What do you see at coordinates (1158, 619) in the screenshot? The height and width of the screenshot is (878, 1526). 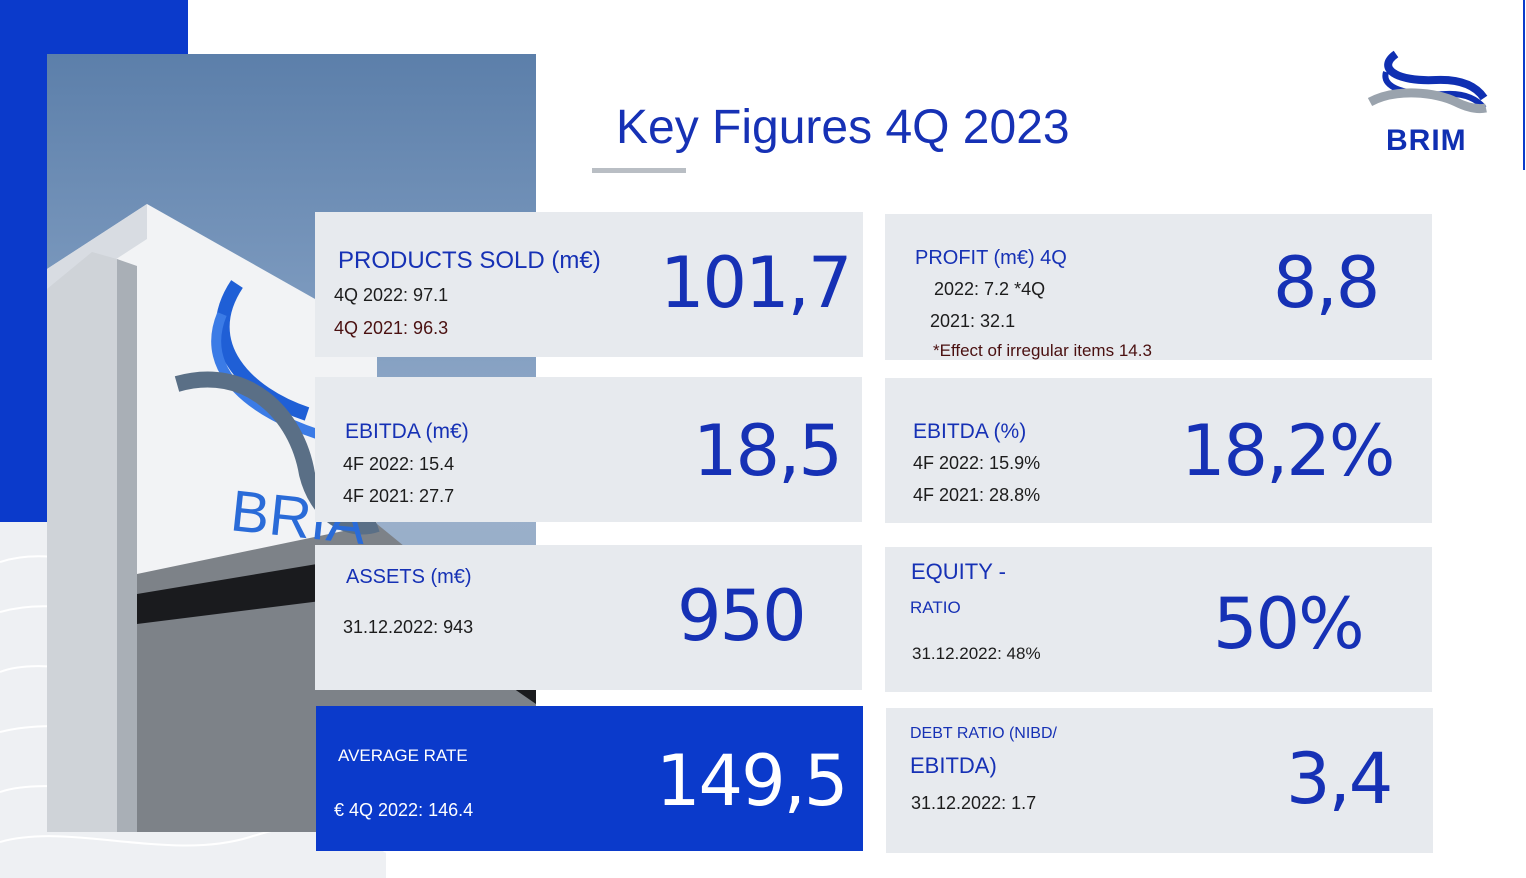 I see `equity-ratio-card: EQUITY - RATIO 31.12.2022: 48% 50%` at bounding box center [1158, 619].